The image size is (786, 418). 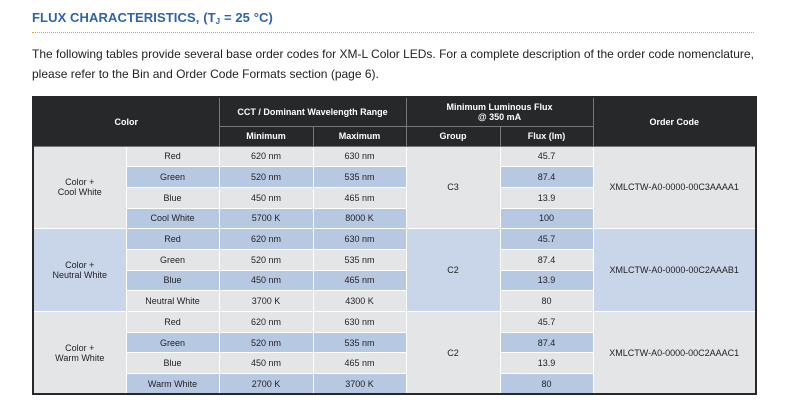 What do you see at coordinates (79, 270) in the screenshot?
I see `group-name: Color + Neutral White` at bounding box center [79, 270].